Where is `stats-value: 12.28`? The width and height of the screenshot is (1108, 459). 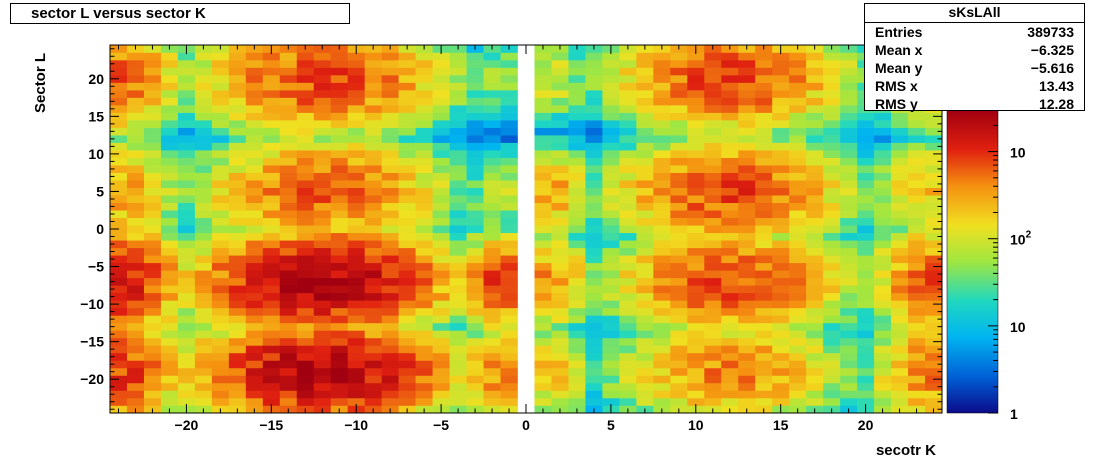
stats-value: 12.28 is located at coordinates (1056, 104).